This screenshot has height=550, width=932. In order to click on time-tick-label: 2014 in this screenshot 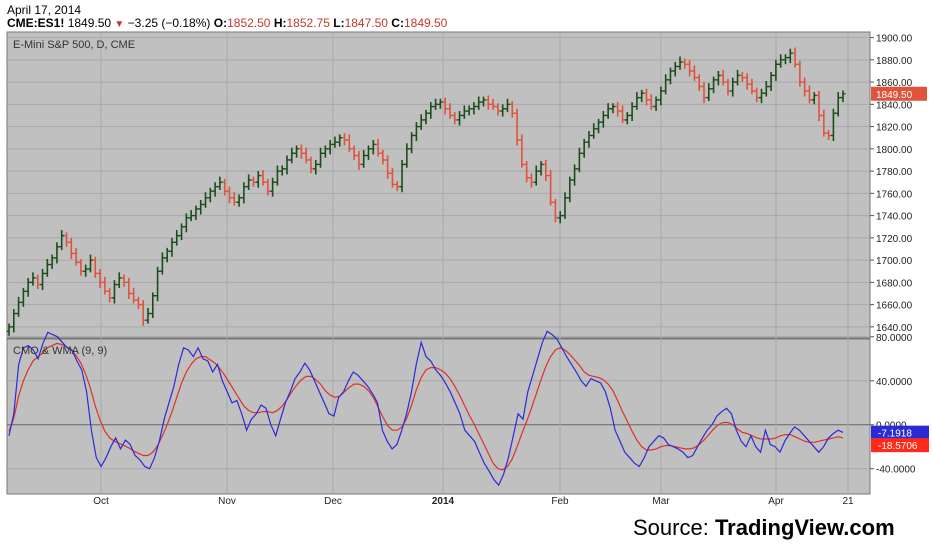, I will do `click(443, 501)`.